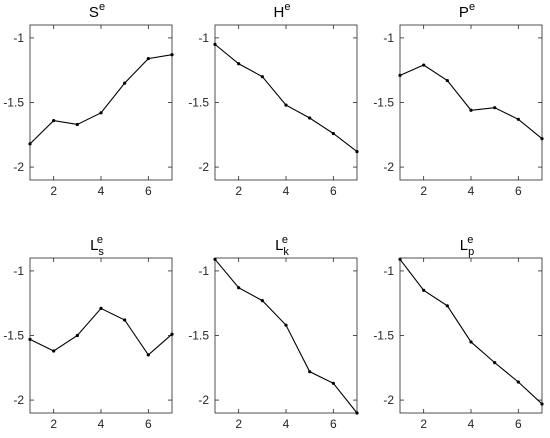  I want to click on subplot: -2 -1.5 -1 2 4 6 Pe, so click(458, 99).